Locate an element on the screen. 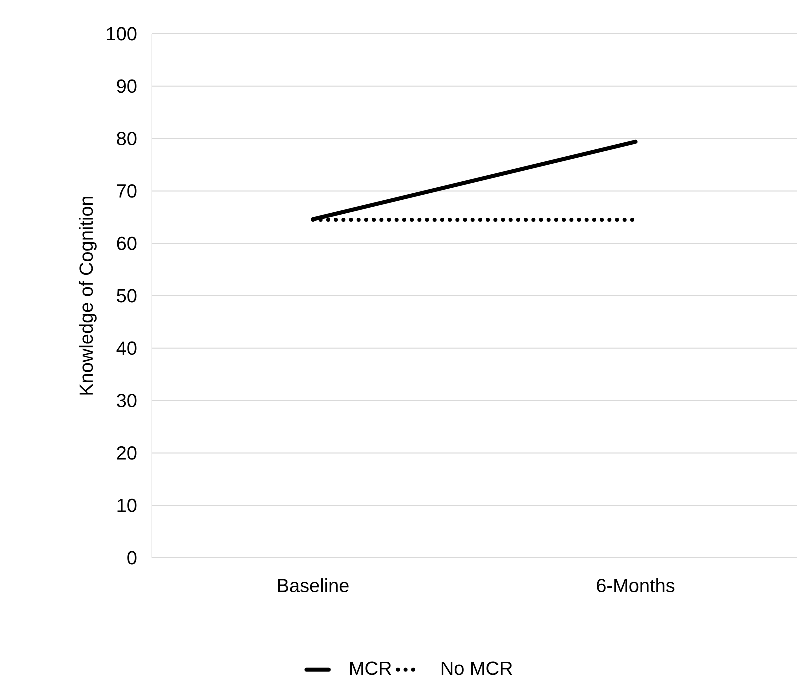 The height and width of the screenshot is (697, 803). y-tick-label: 0 is located at coordinates (132, 558).